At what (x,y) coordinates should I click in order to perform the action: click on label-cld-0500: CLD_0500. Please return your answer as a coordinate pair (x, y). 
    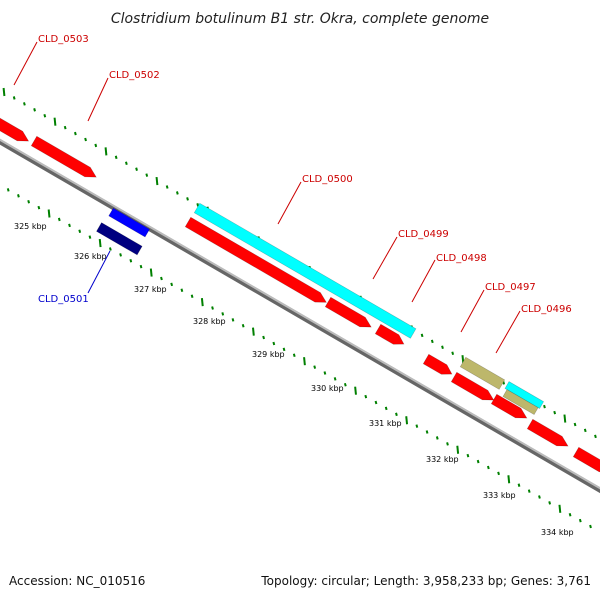
    Looking at the image, I should click on (327, 179).